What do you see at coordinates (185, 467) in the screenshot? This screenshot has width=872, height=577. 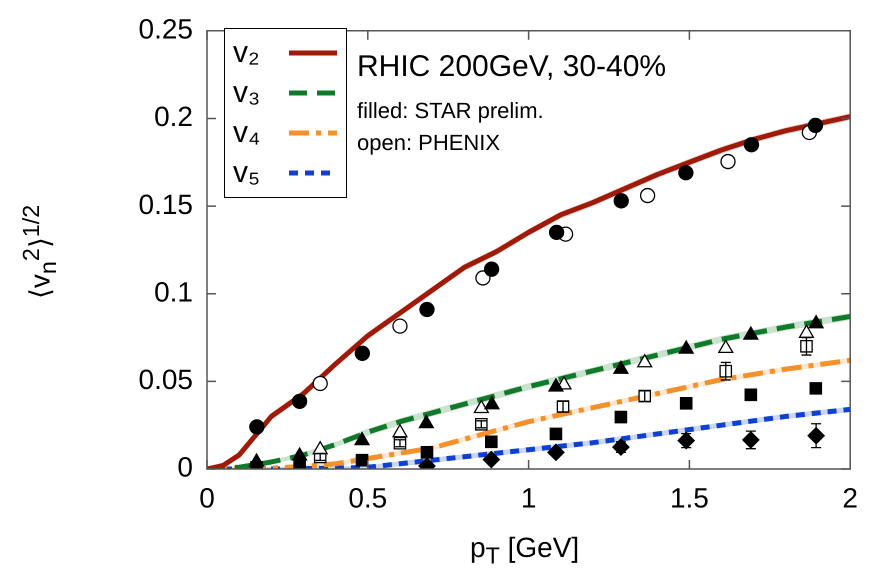 I see `y-tick-label: 0` at bounding box center [185, 467].